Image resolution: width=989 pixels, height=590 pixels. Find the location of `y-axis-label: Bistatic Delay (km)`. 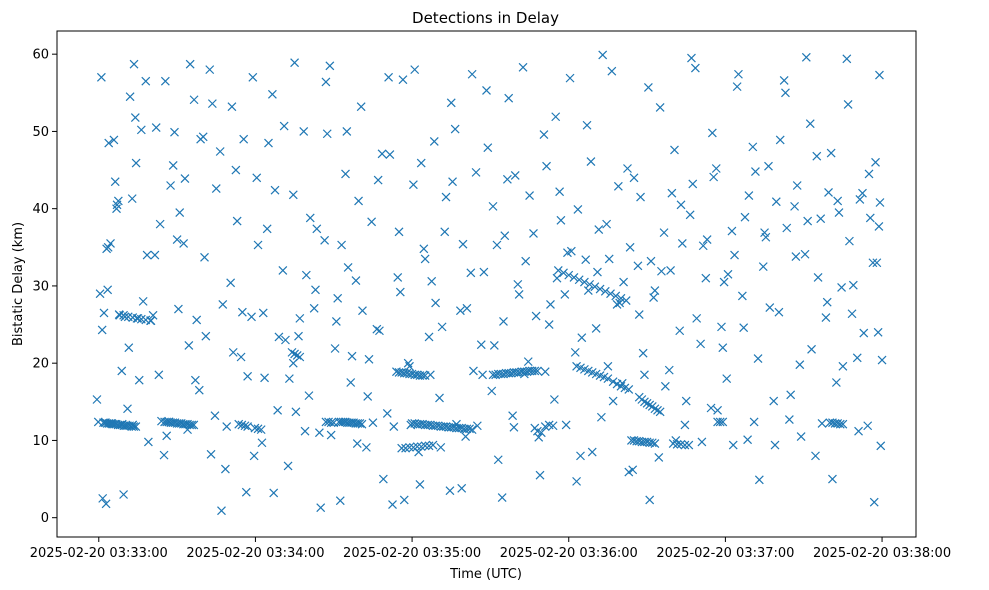

y-axis-label: Bistatic Delay (km) is located at coordinates (18, 284).